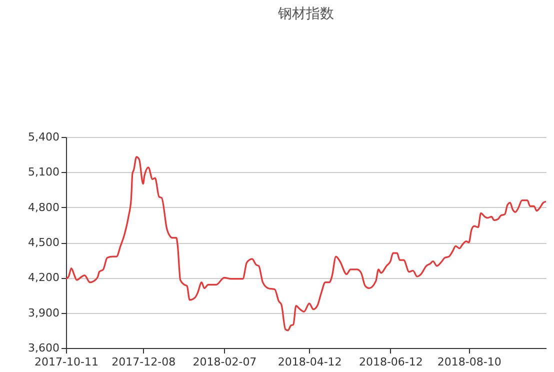 This screenshot has height=372, width=554. I want to click on y-tick-label: 4,200, so click(44, 277).